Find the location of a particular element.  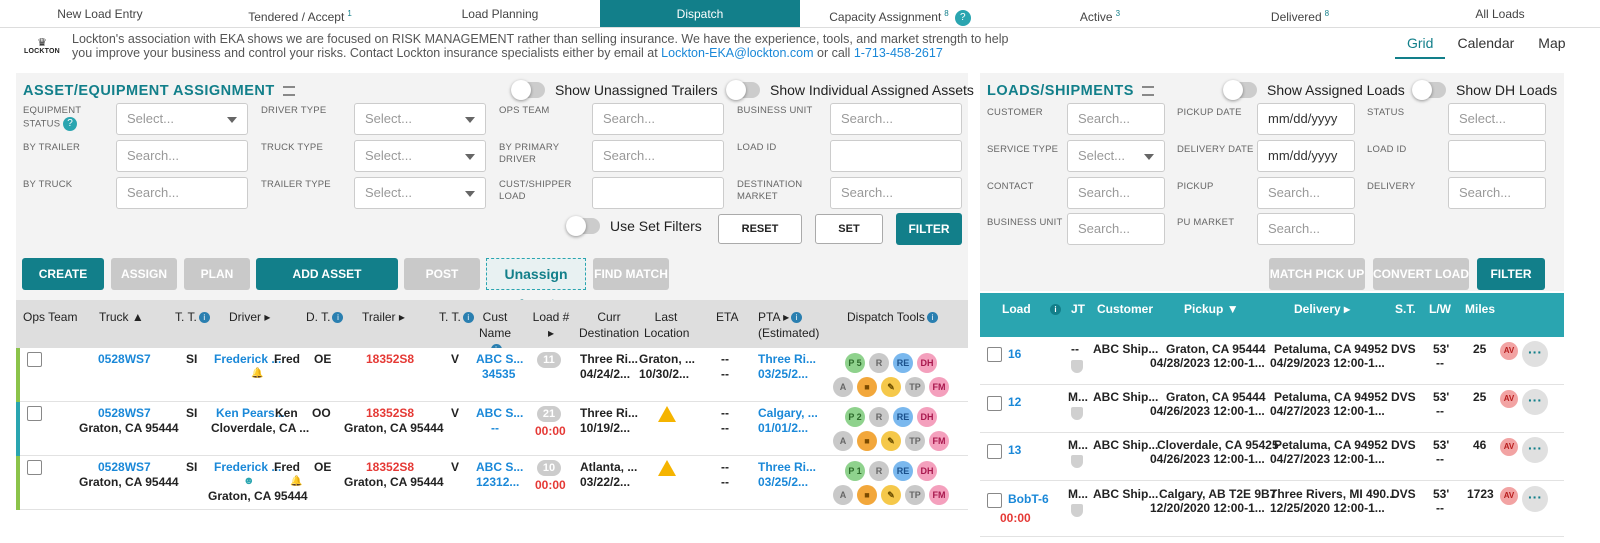

col-eta: ETA is located at coordinates (727, 317).